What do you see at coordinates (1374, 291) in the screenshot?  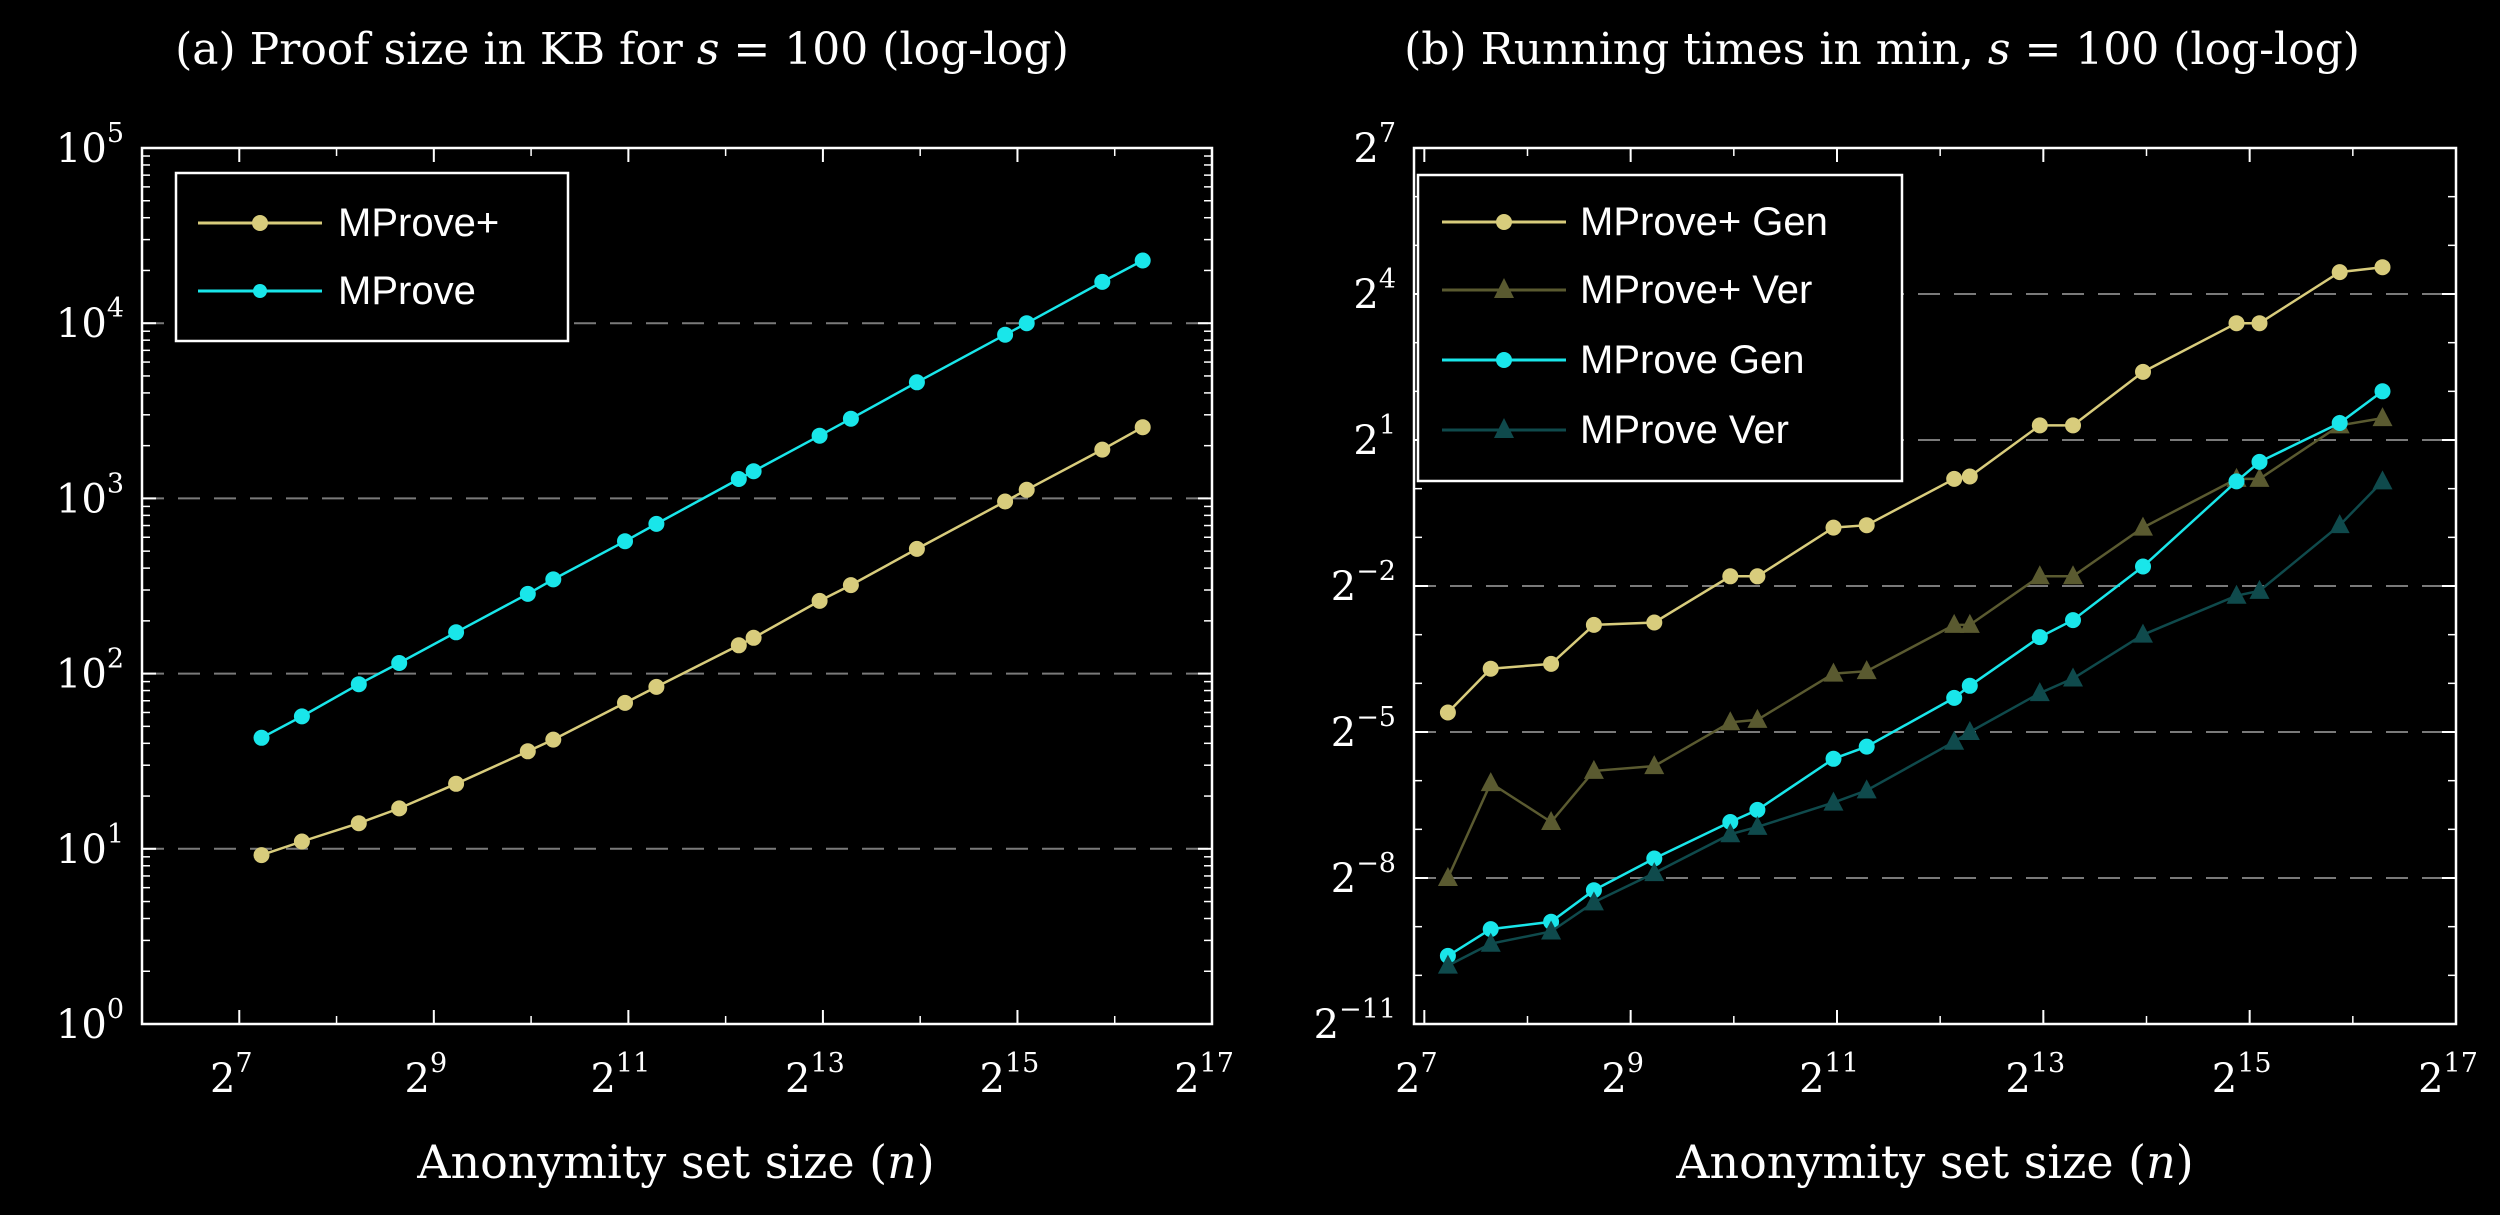 I see `y-tick-label: 24` at bounding box center [1374, 291].